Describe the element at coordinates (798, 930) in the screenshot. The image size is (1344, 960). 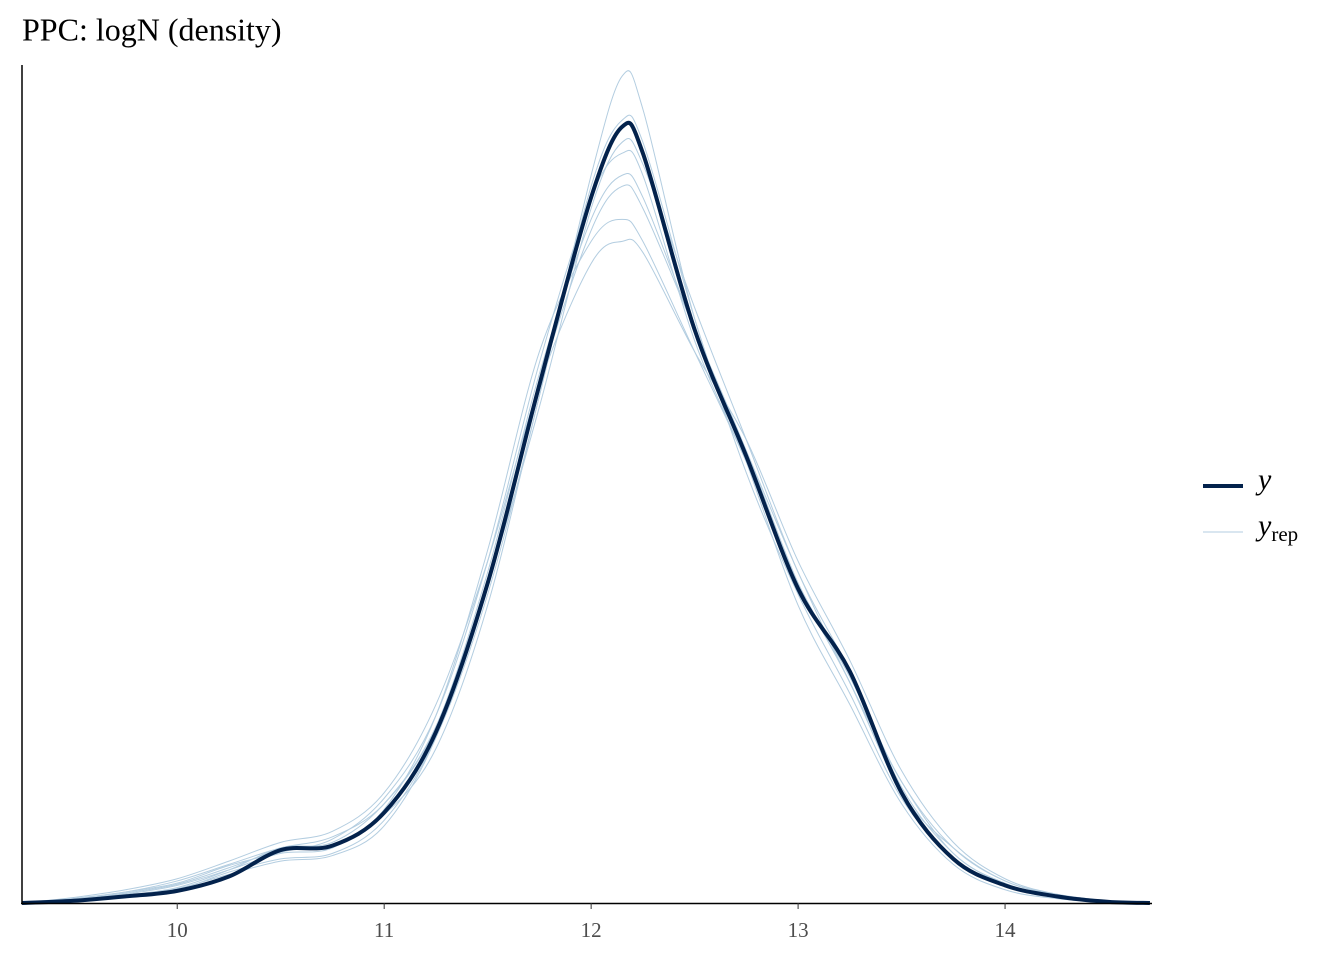
I see `x-tick-label: 13` at that location.